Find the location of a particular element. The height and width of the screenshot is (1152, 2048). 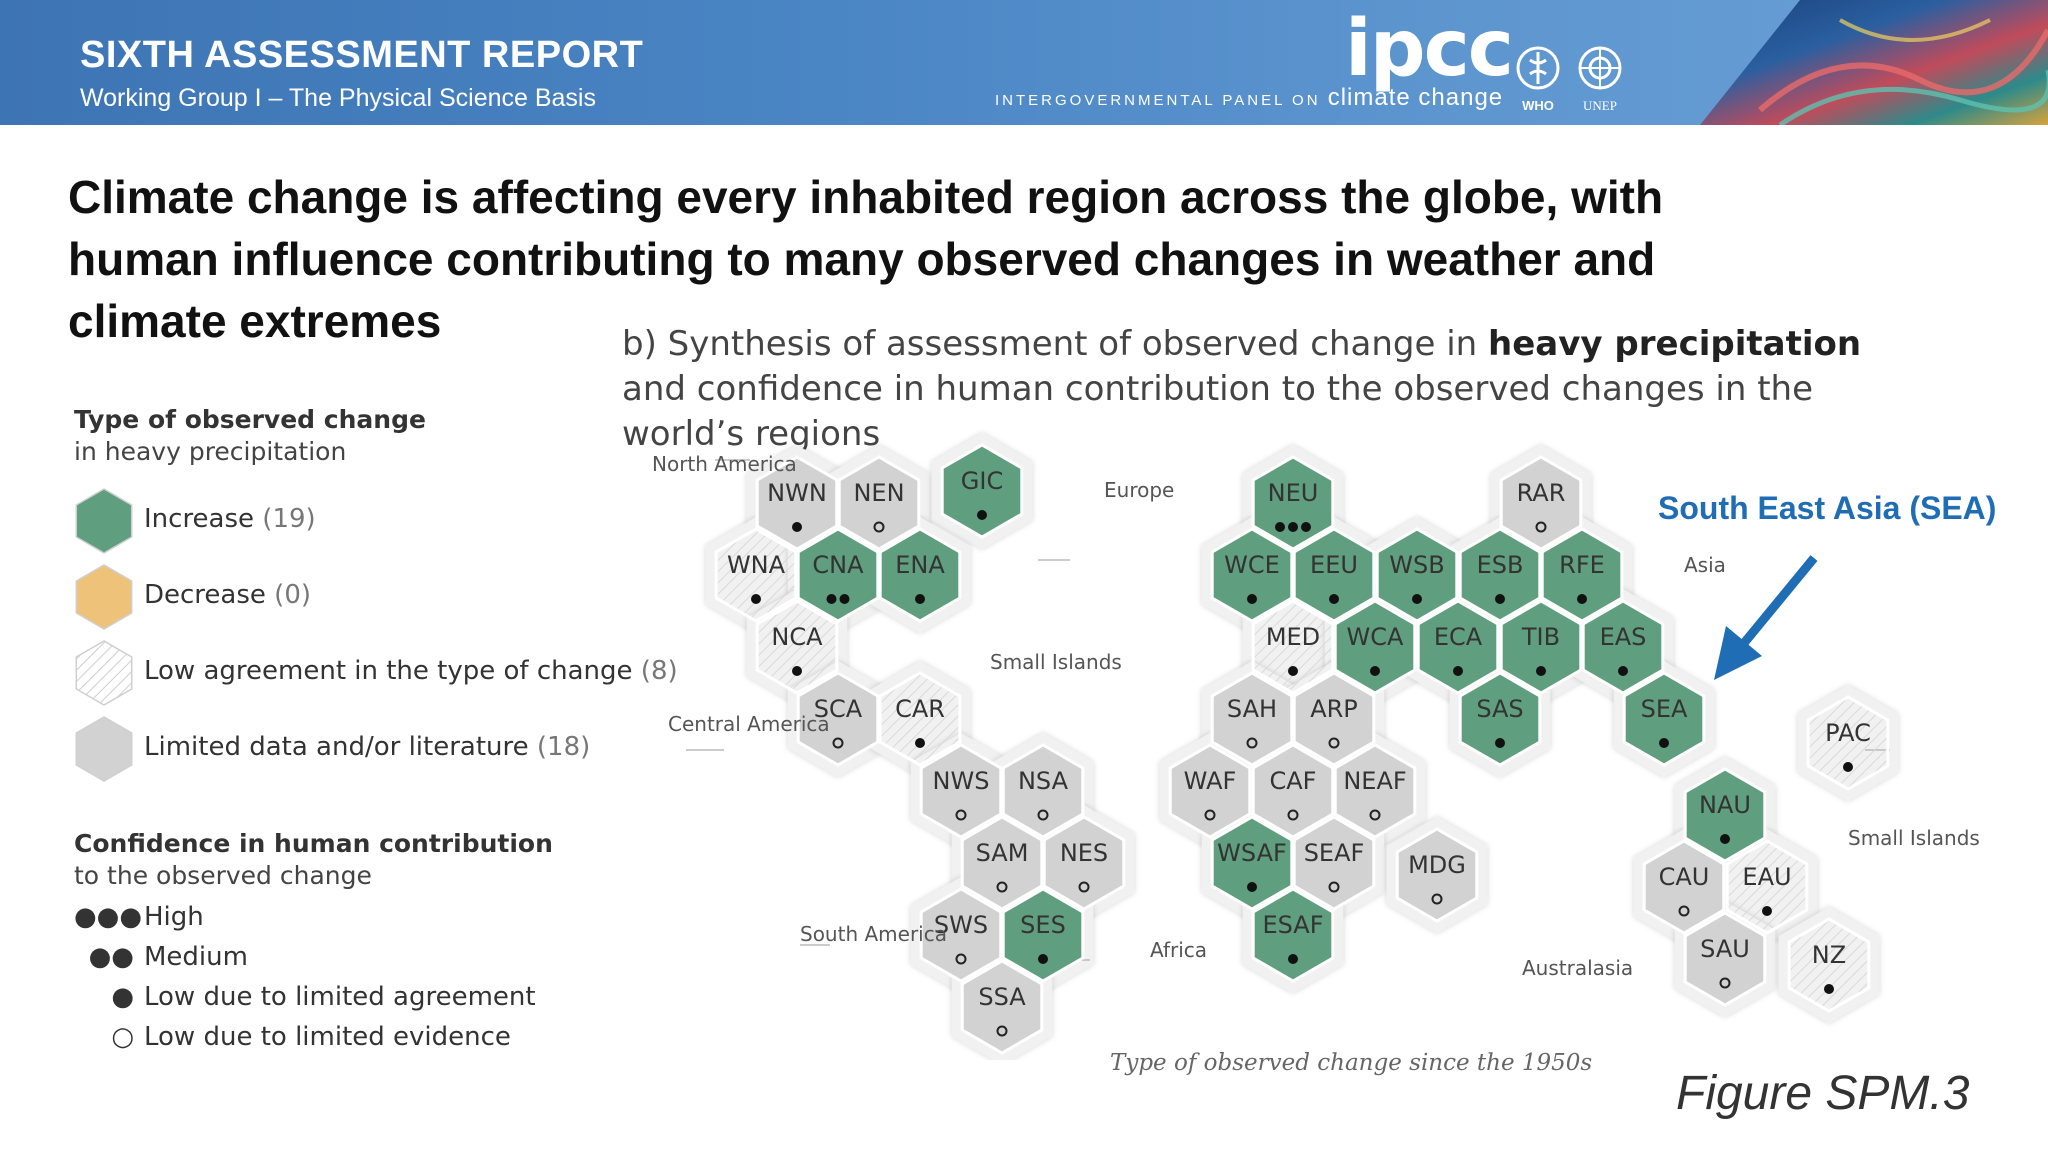

hex-code-label: SWS is located at coordinates (961, 925).